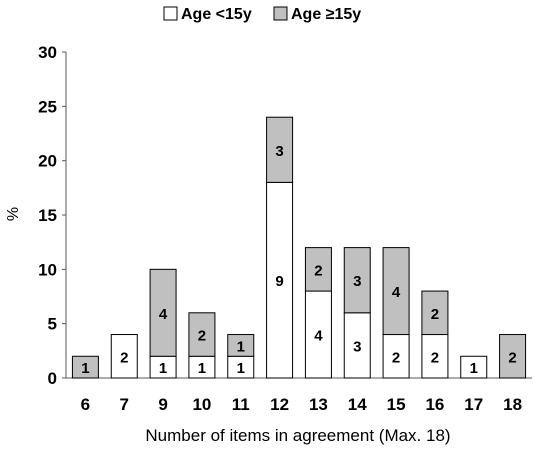 This screenshot has width=550, height=456. Describe the element at coordinates (216, 14) in the screenshot. I see `legend-label-series-1: Age <15y` at that location.